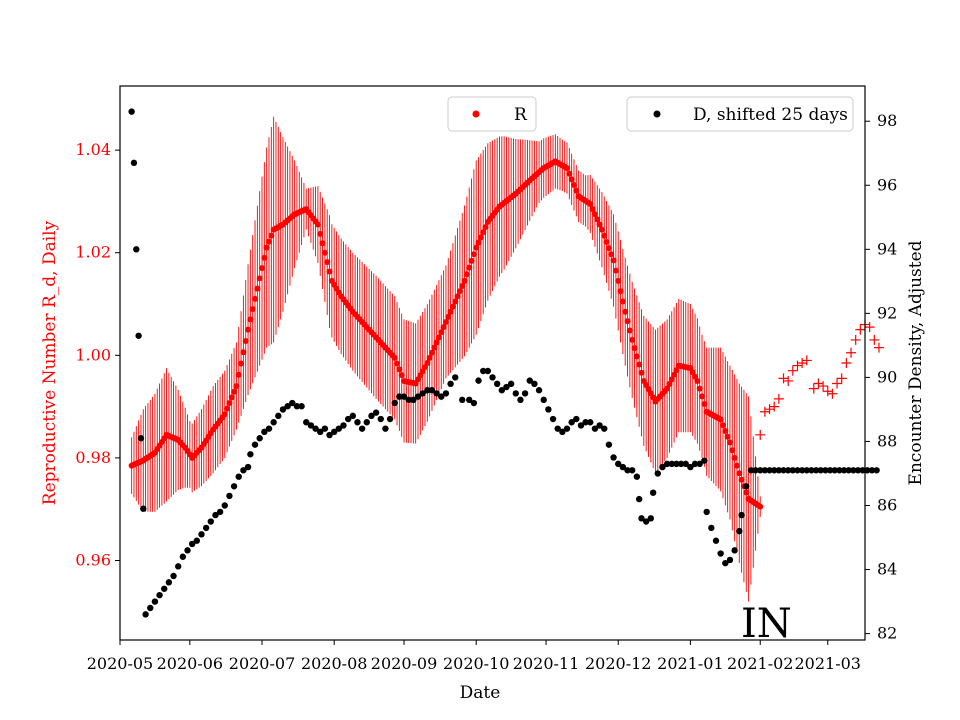 Image resolution: width=960 pixels, height=720 pixels. I want to click on legend-r-box, so click(492, 114).